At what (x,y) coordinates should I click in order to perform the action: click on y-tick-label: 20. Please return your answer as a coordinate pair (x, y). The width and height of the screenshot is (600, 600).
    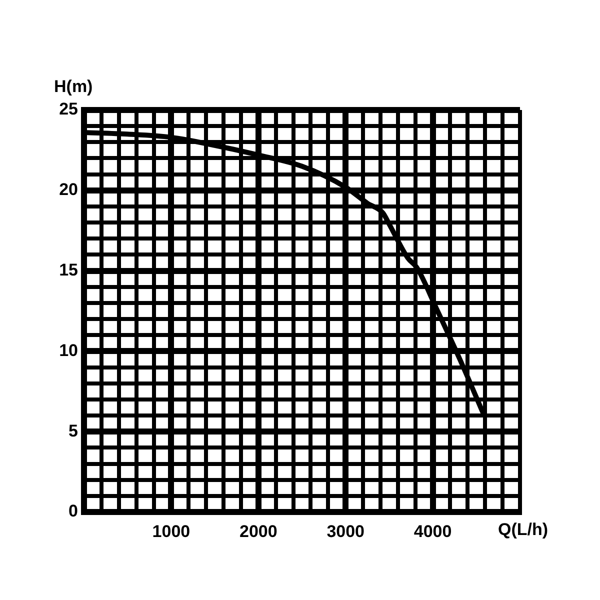
    Looking at the image, I should click on (68, 190).